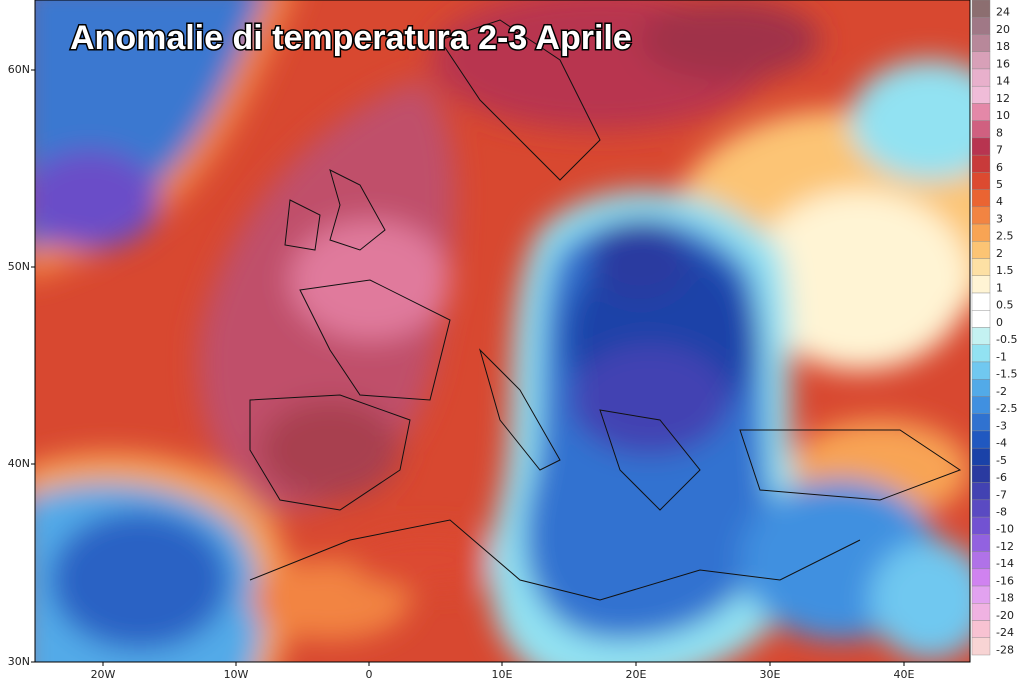  I want to click on colorbar-label: 4, so click(999, 201).